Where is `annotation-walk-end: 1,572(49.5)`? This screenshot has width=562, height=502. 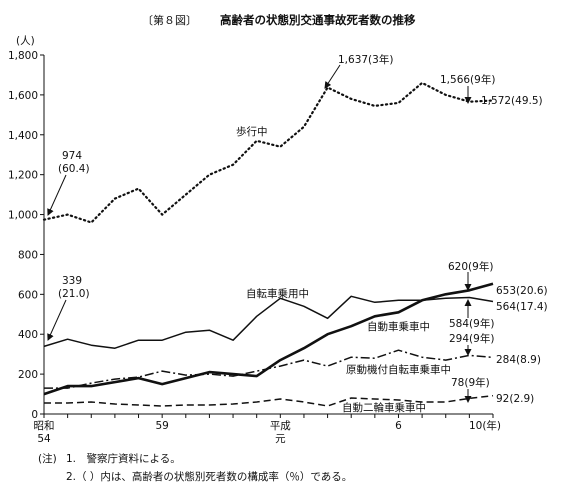
annotation-walk-end: 1,572(49.5) is located at coordinates (512, 101).